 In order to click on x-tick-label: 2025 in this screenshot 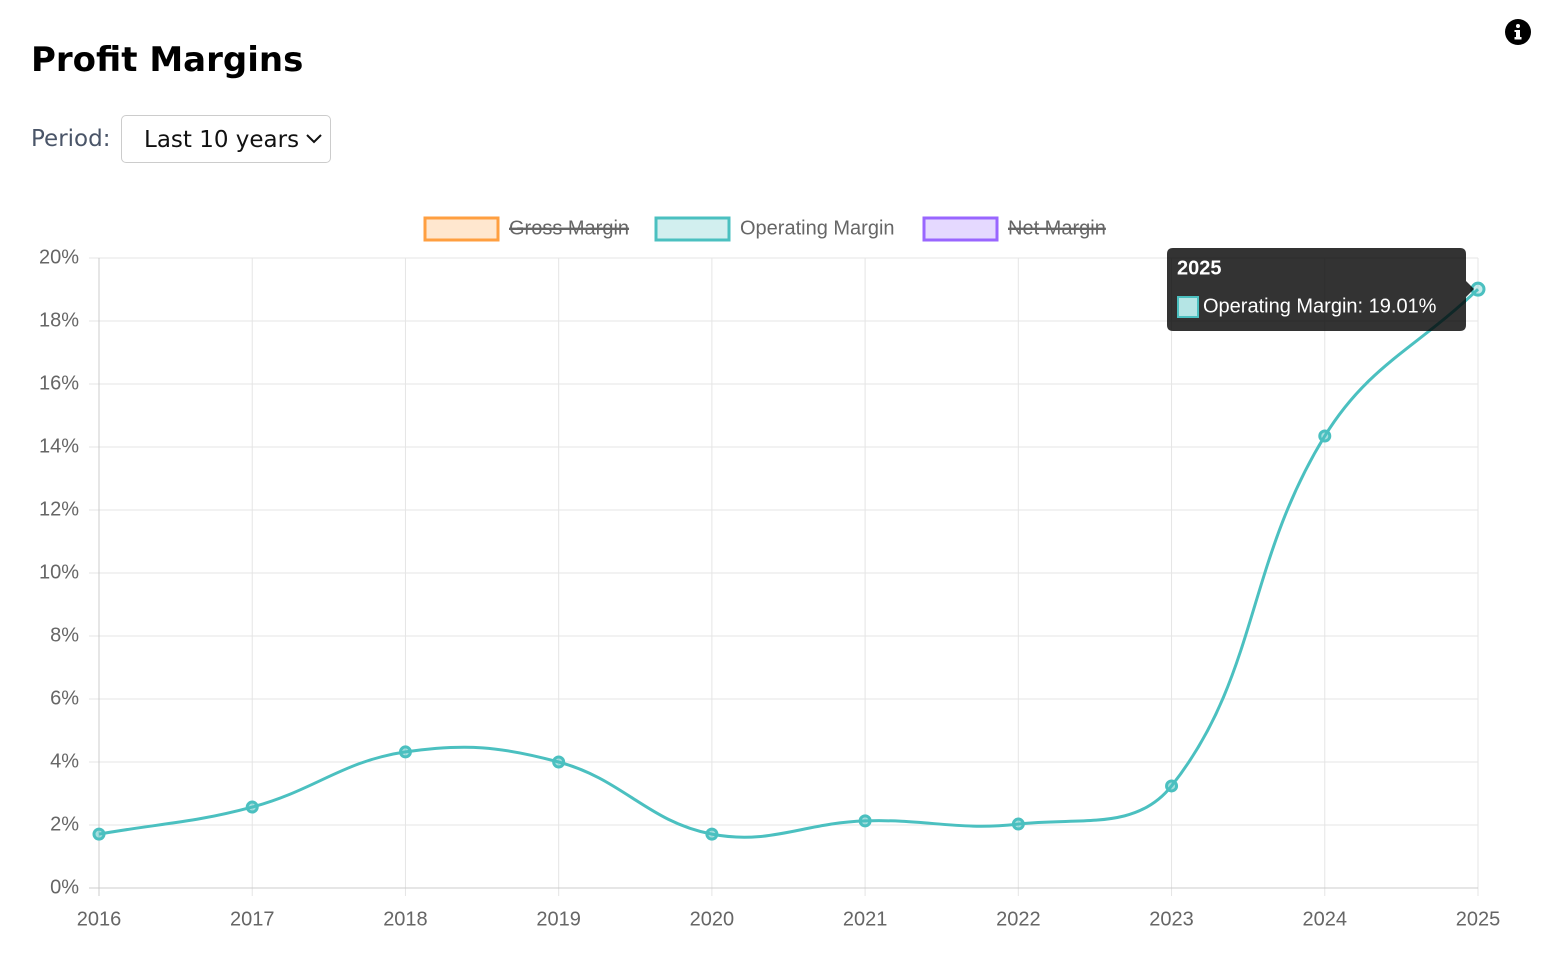, I will do `click(1478, 919)`.